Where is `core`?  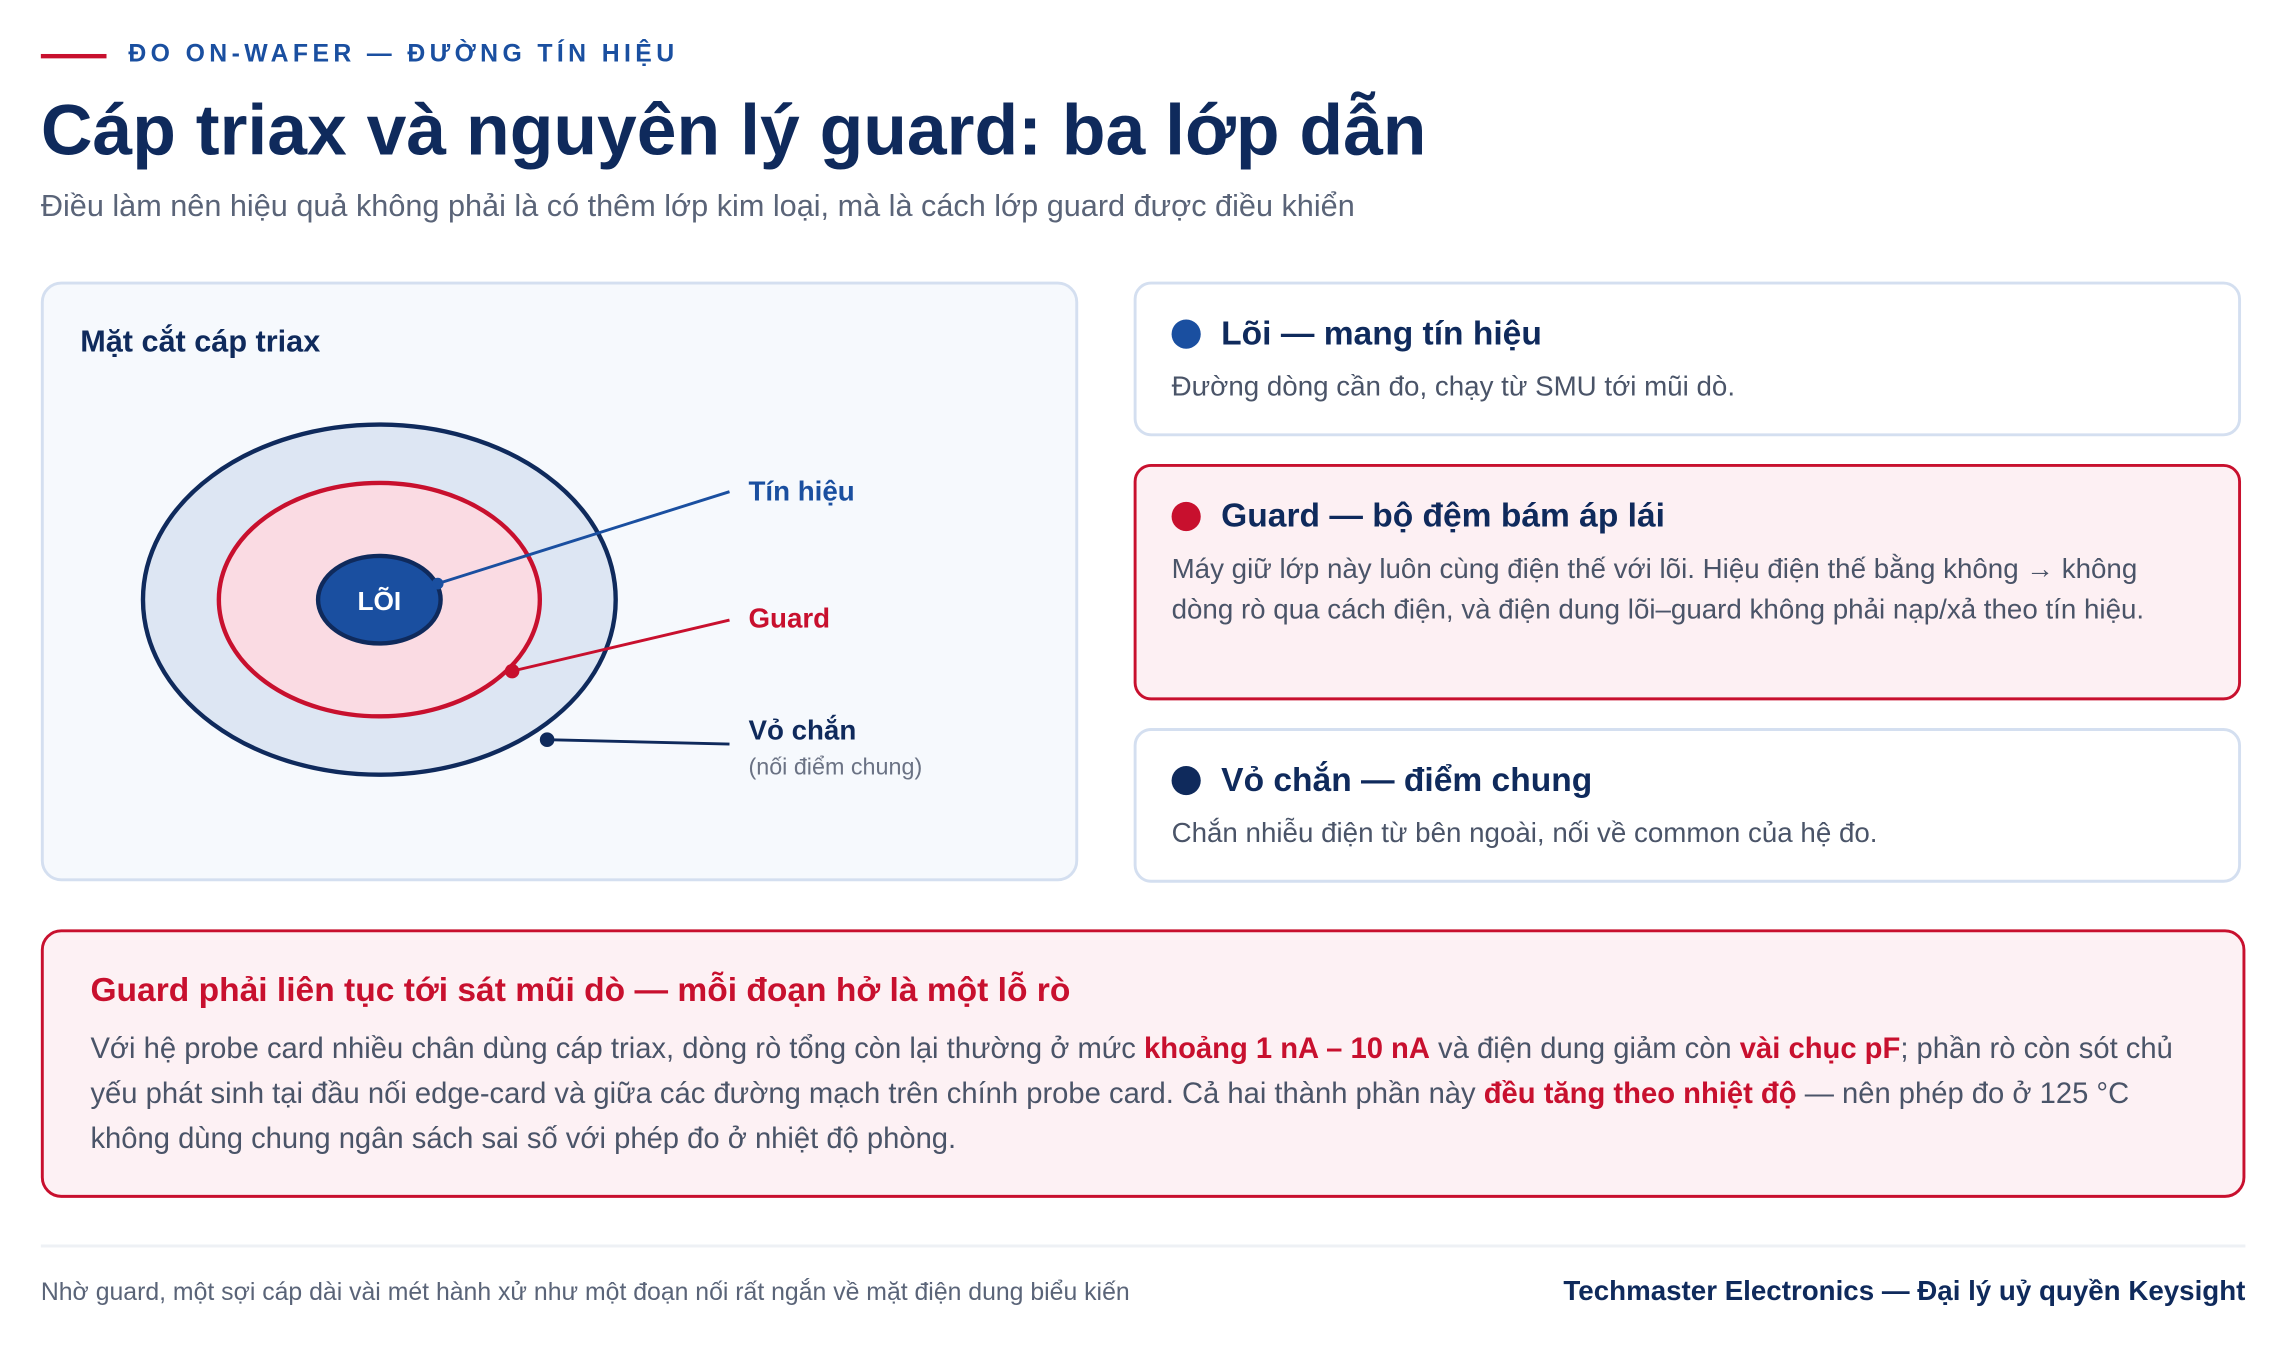 core is located at coordinates (379, 599).